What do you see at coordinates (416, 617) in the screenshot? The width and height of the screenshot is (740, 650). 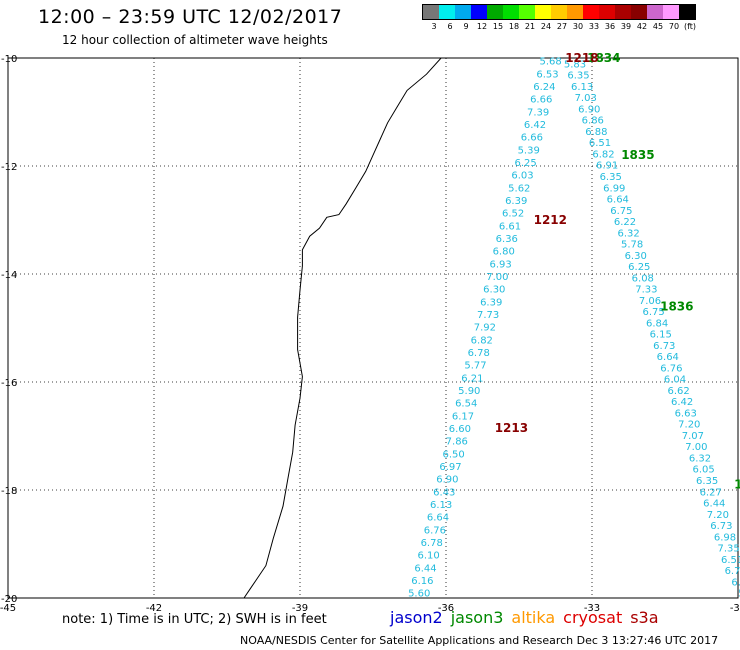 I see `satellite-name-jason2: jason2` at bounding box center [416, 617].